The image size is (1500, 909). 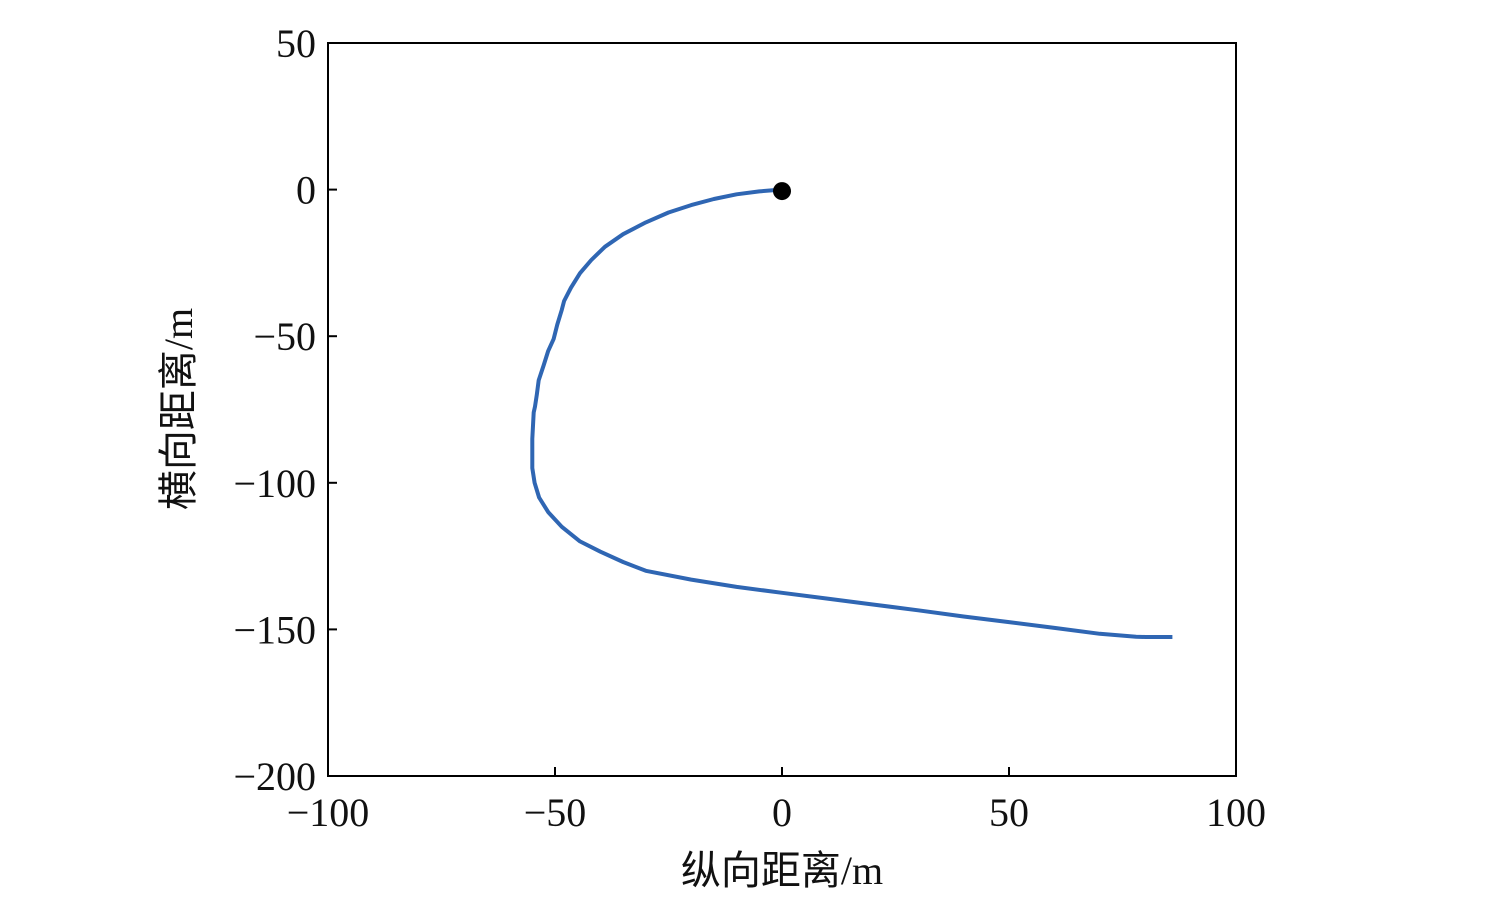 What do you see at coordinates (274, 483) in the screenshot?
I see `y-tick-label: −100` at bounding box center [274, 483].